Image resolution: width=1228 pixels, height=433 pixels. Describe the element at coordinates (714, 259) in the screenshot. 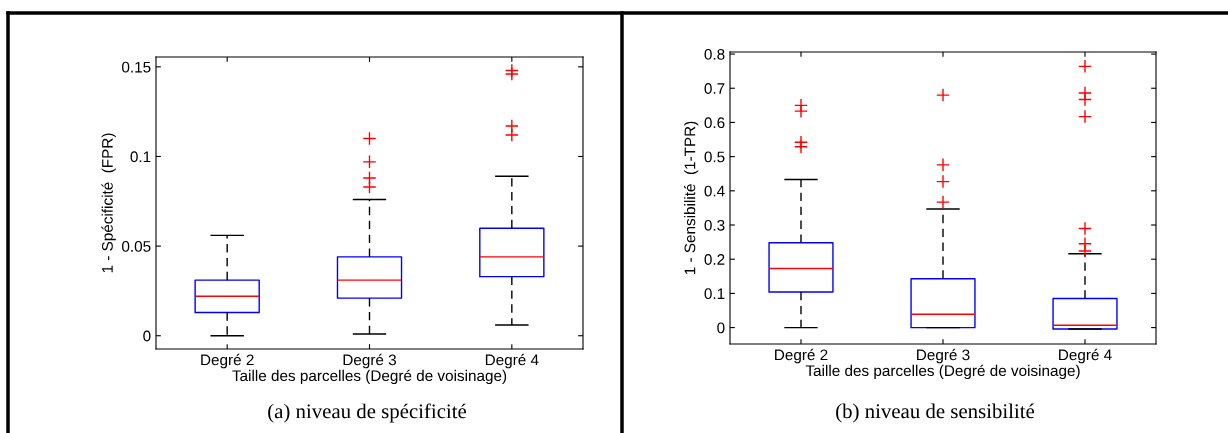

I see `y-tick-label: 0.2` at that location.